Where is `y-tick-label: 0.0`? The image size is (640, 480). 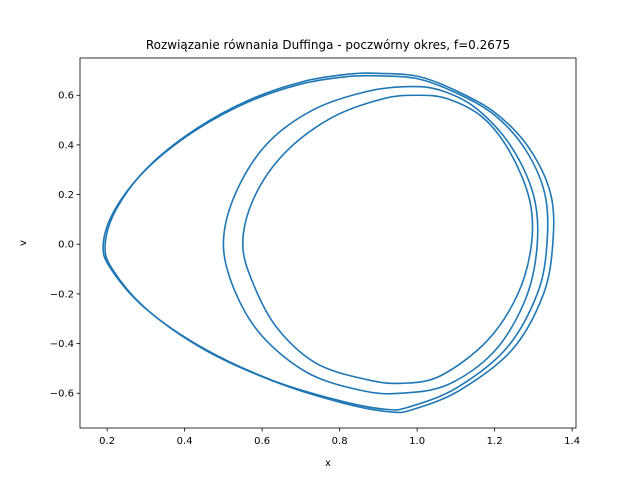
y-tick-label: 0.0 is located at coordinates (66, 245).